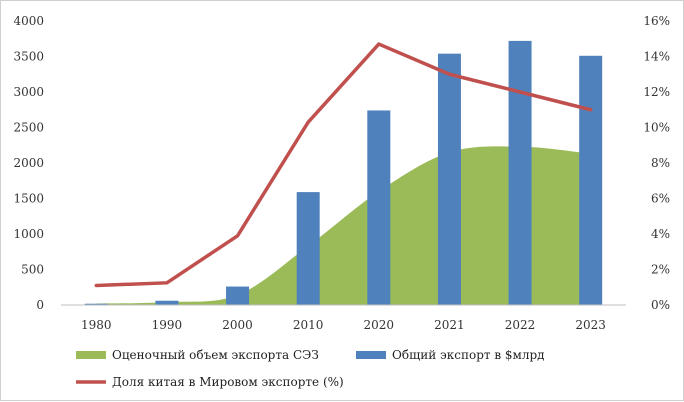  I want to click on bar-2000, so click(237, 296).